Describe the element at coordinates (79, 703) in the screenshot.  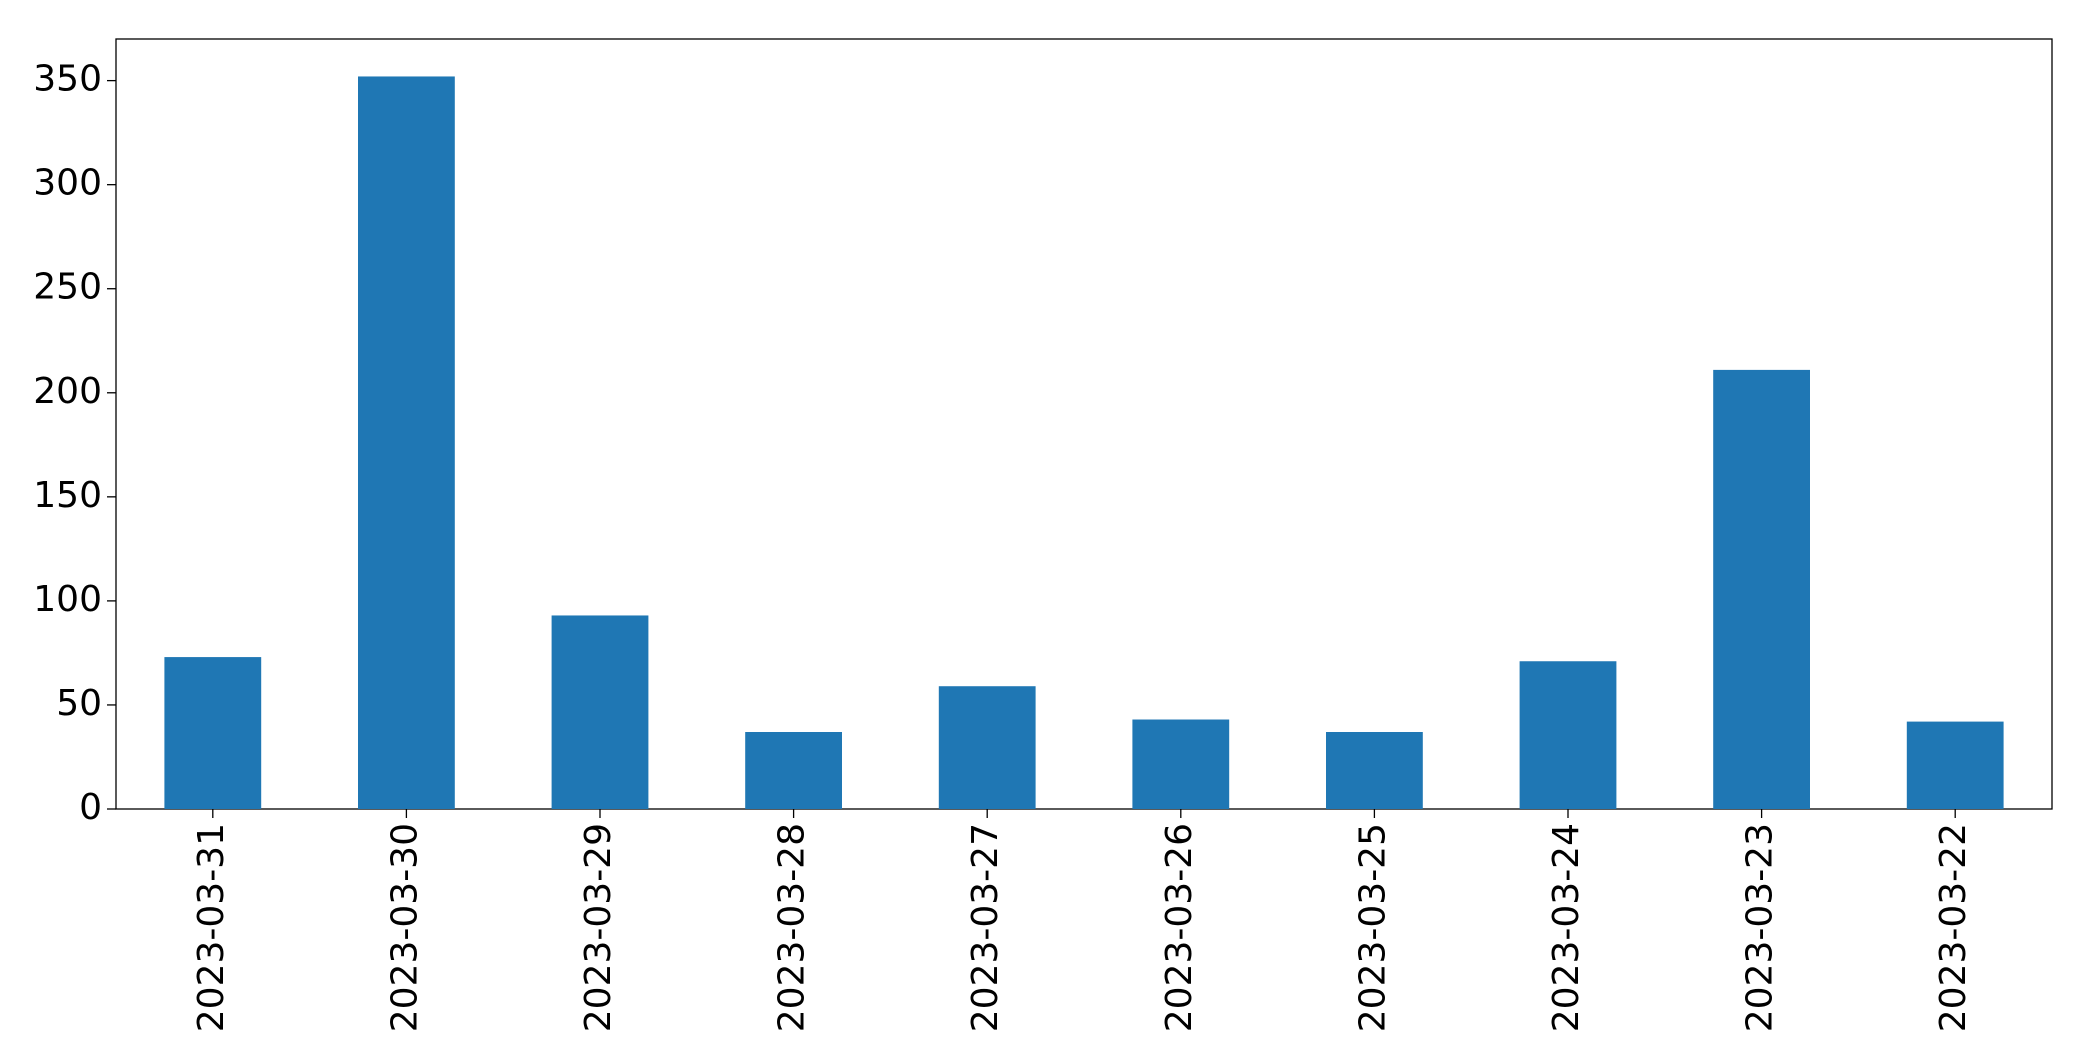
I see `y-tick-label: 50` at that location.